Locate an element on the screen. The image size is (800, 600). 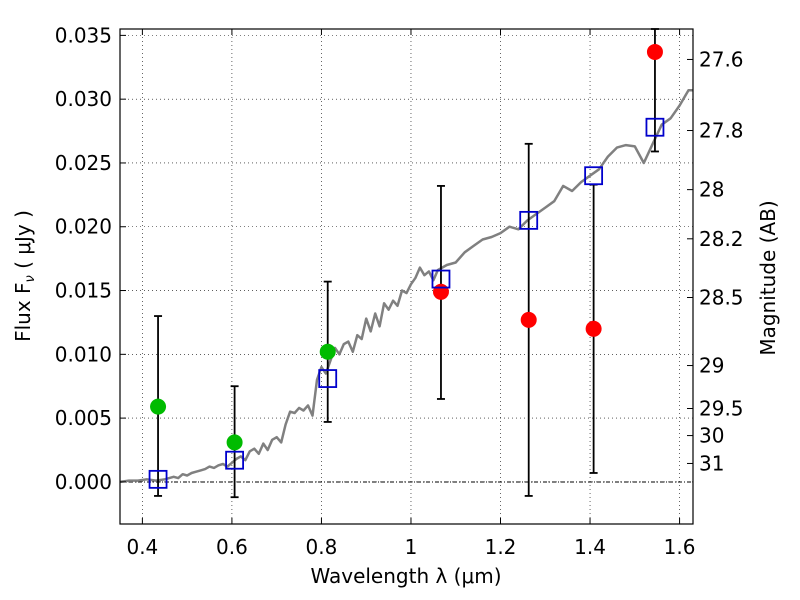
y-axis-label: Flux Fν ( μJy ) is located at coordinates (24, 276).